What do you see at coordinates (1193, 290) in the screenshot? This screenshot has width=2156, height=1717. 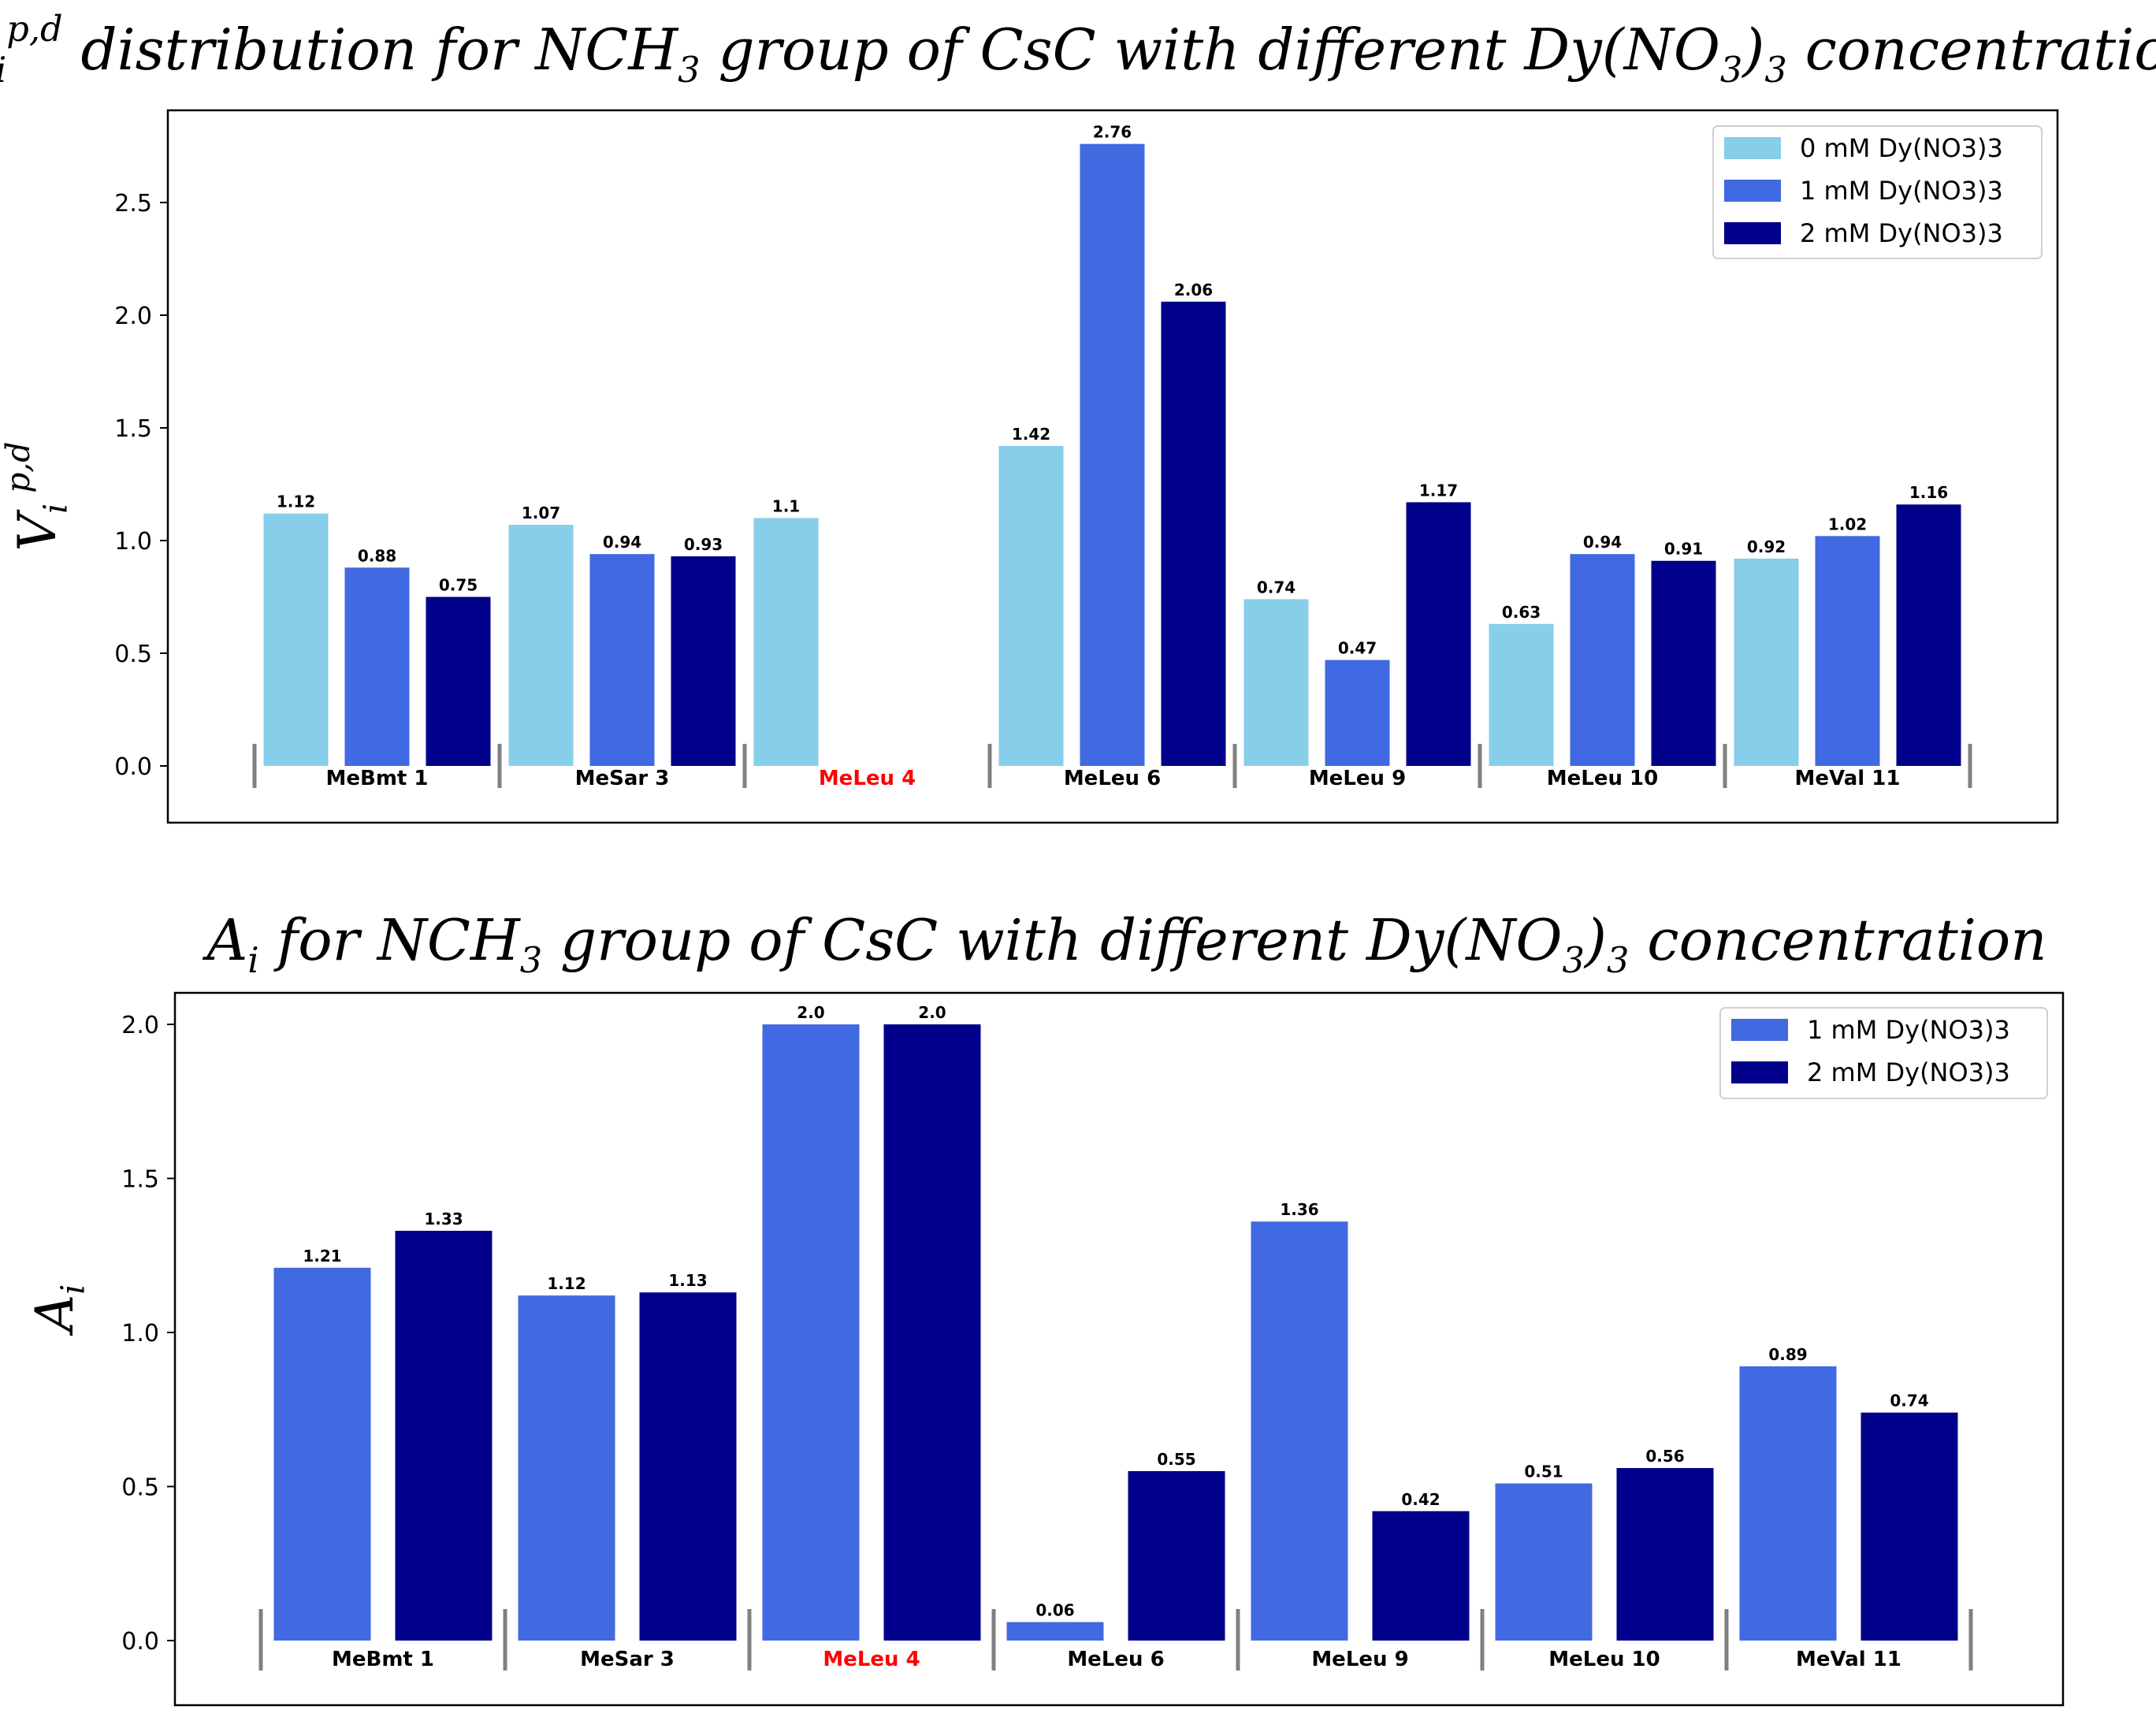 I see `bar-value-label: 2.06` at bounding box center [1193, 290].